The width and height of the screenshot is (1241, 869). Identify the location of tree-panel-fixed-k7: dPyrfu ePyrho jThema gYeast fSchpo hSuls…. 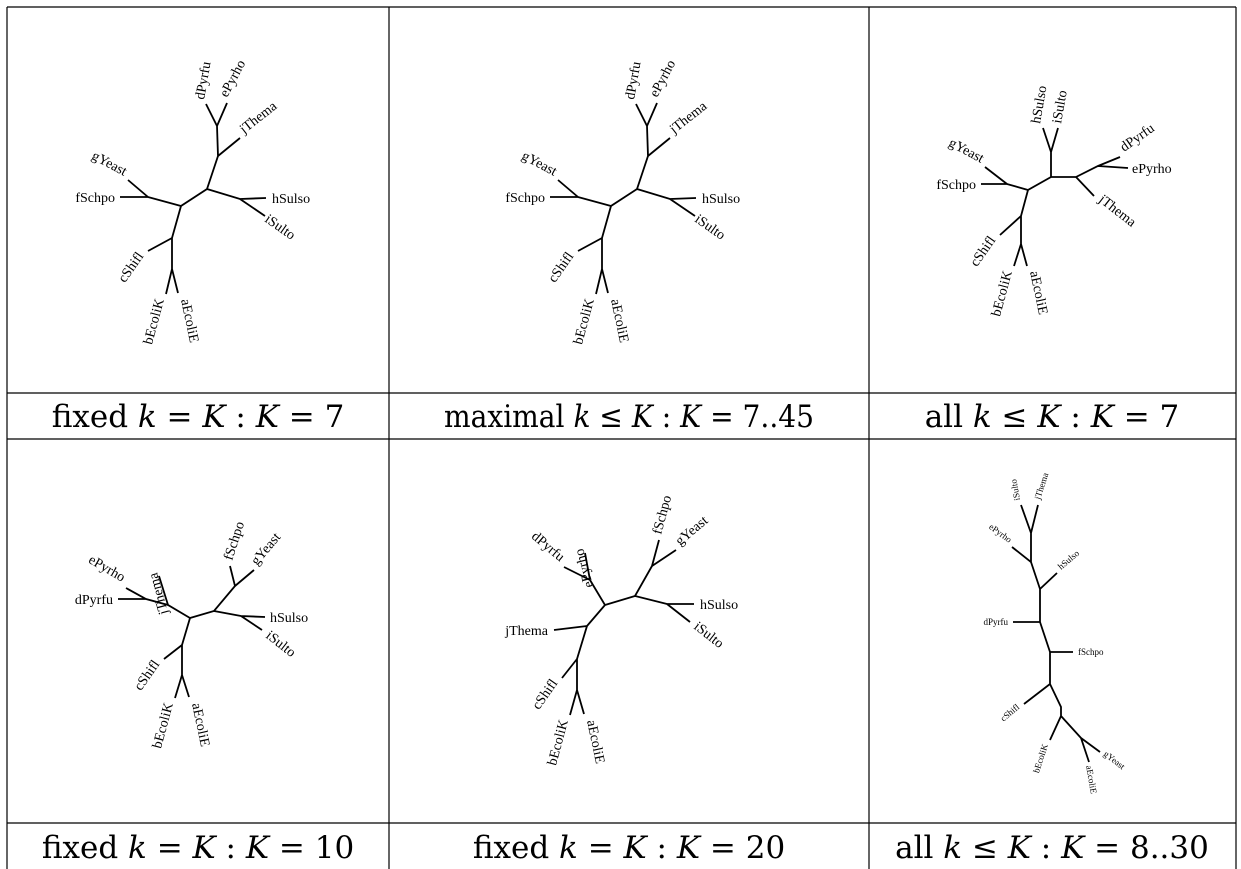
(192, 202).